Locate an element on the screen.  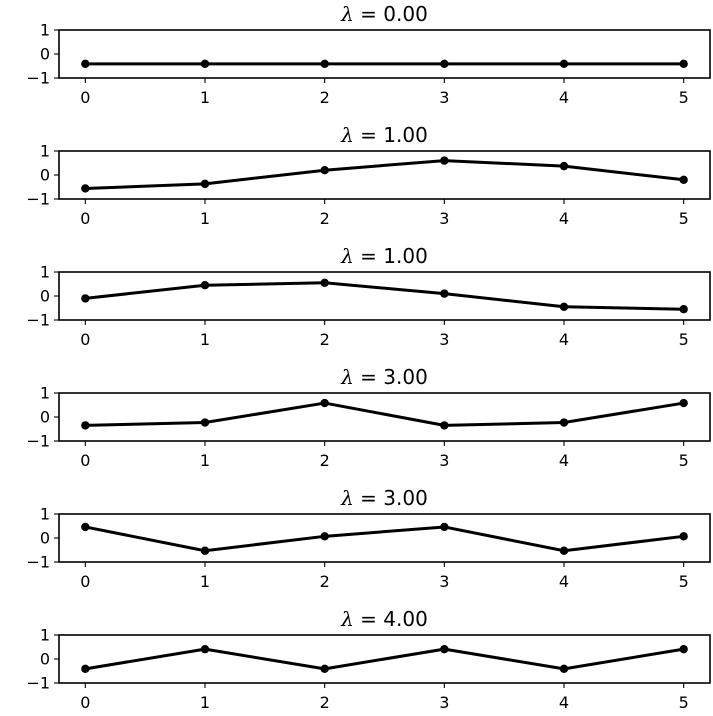
subplot-1: λ = 0.00 1 0 −1 0 1 2 3 4 5 is located at coordinates (368, 54).